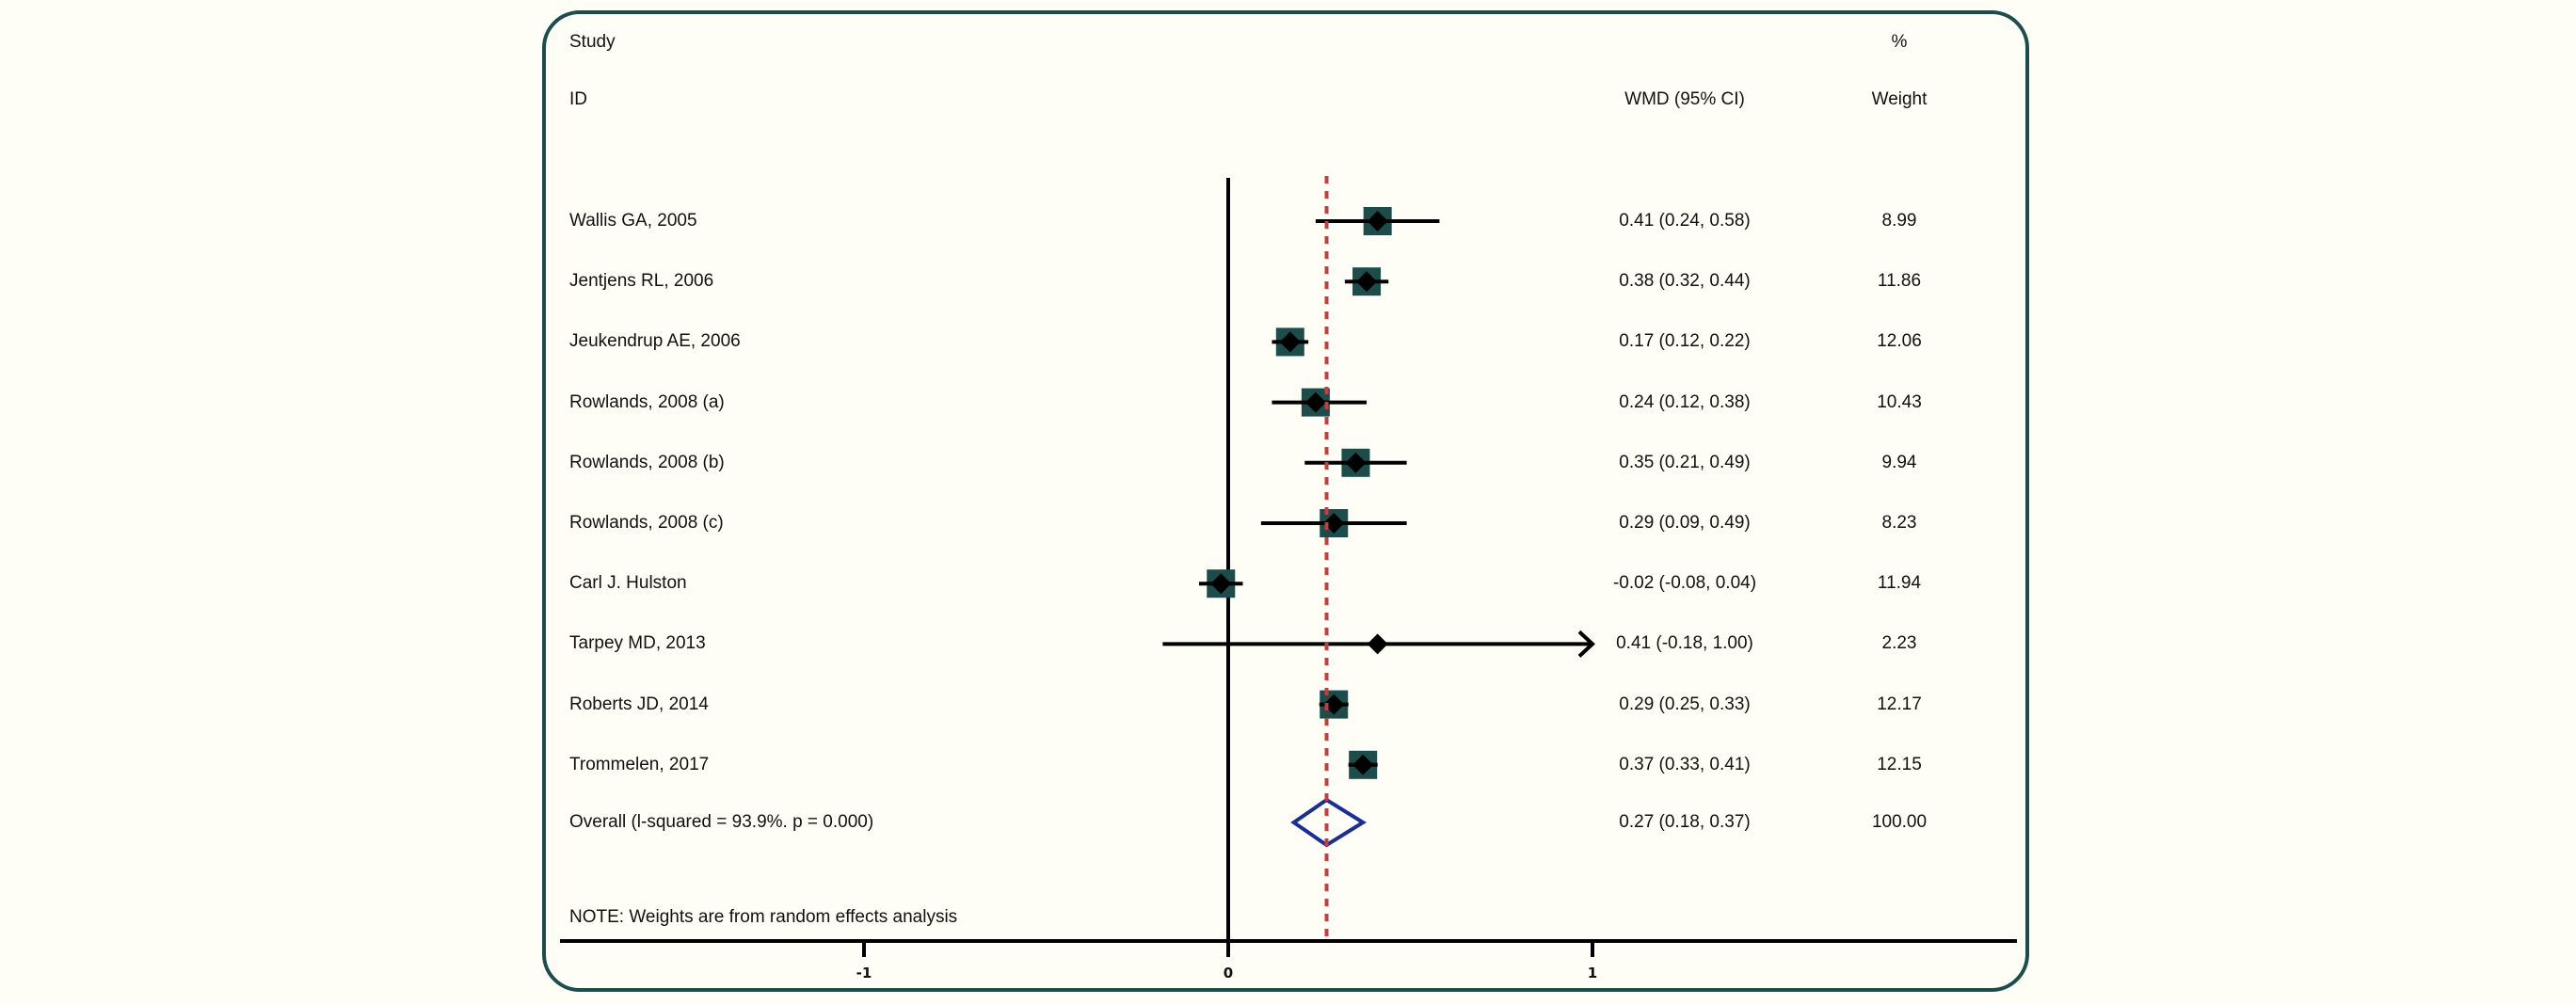 This screenshot has height=1005, width=2576. What do you see at coordinates (637, 644) in the screenshot?
I see `study-label: Tarpey MD, 2013` at bounding box center [637, 644].